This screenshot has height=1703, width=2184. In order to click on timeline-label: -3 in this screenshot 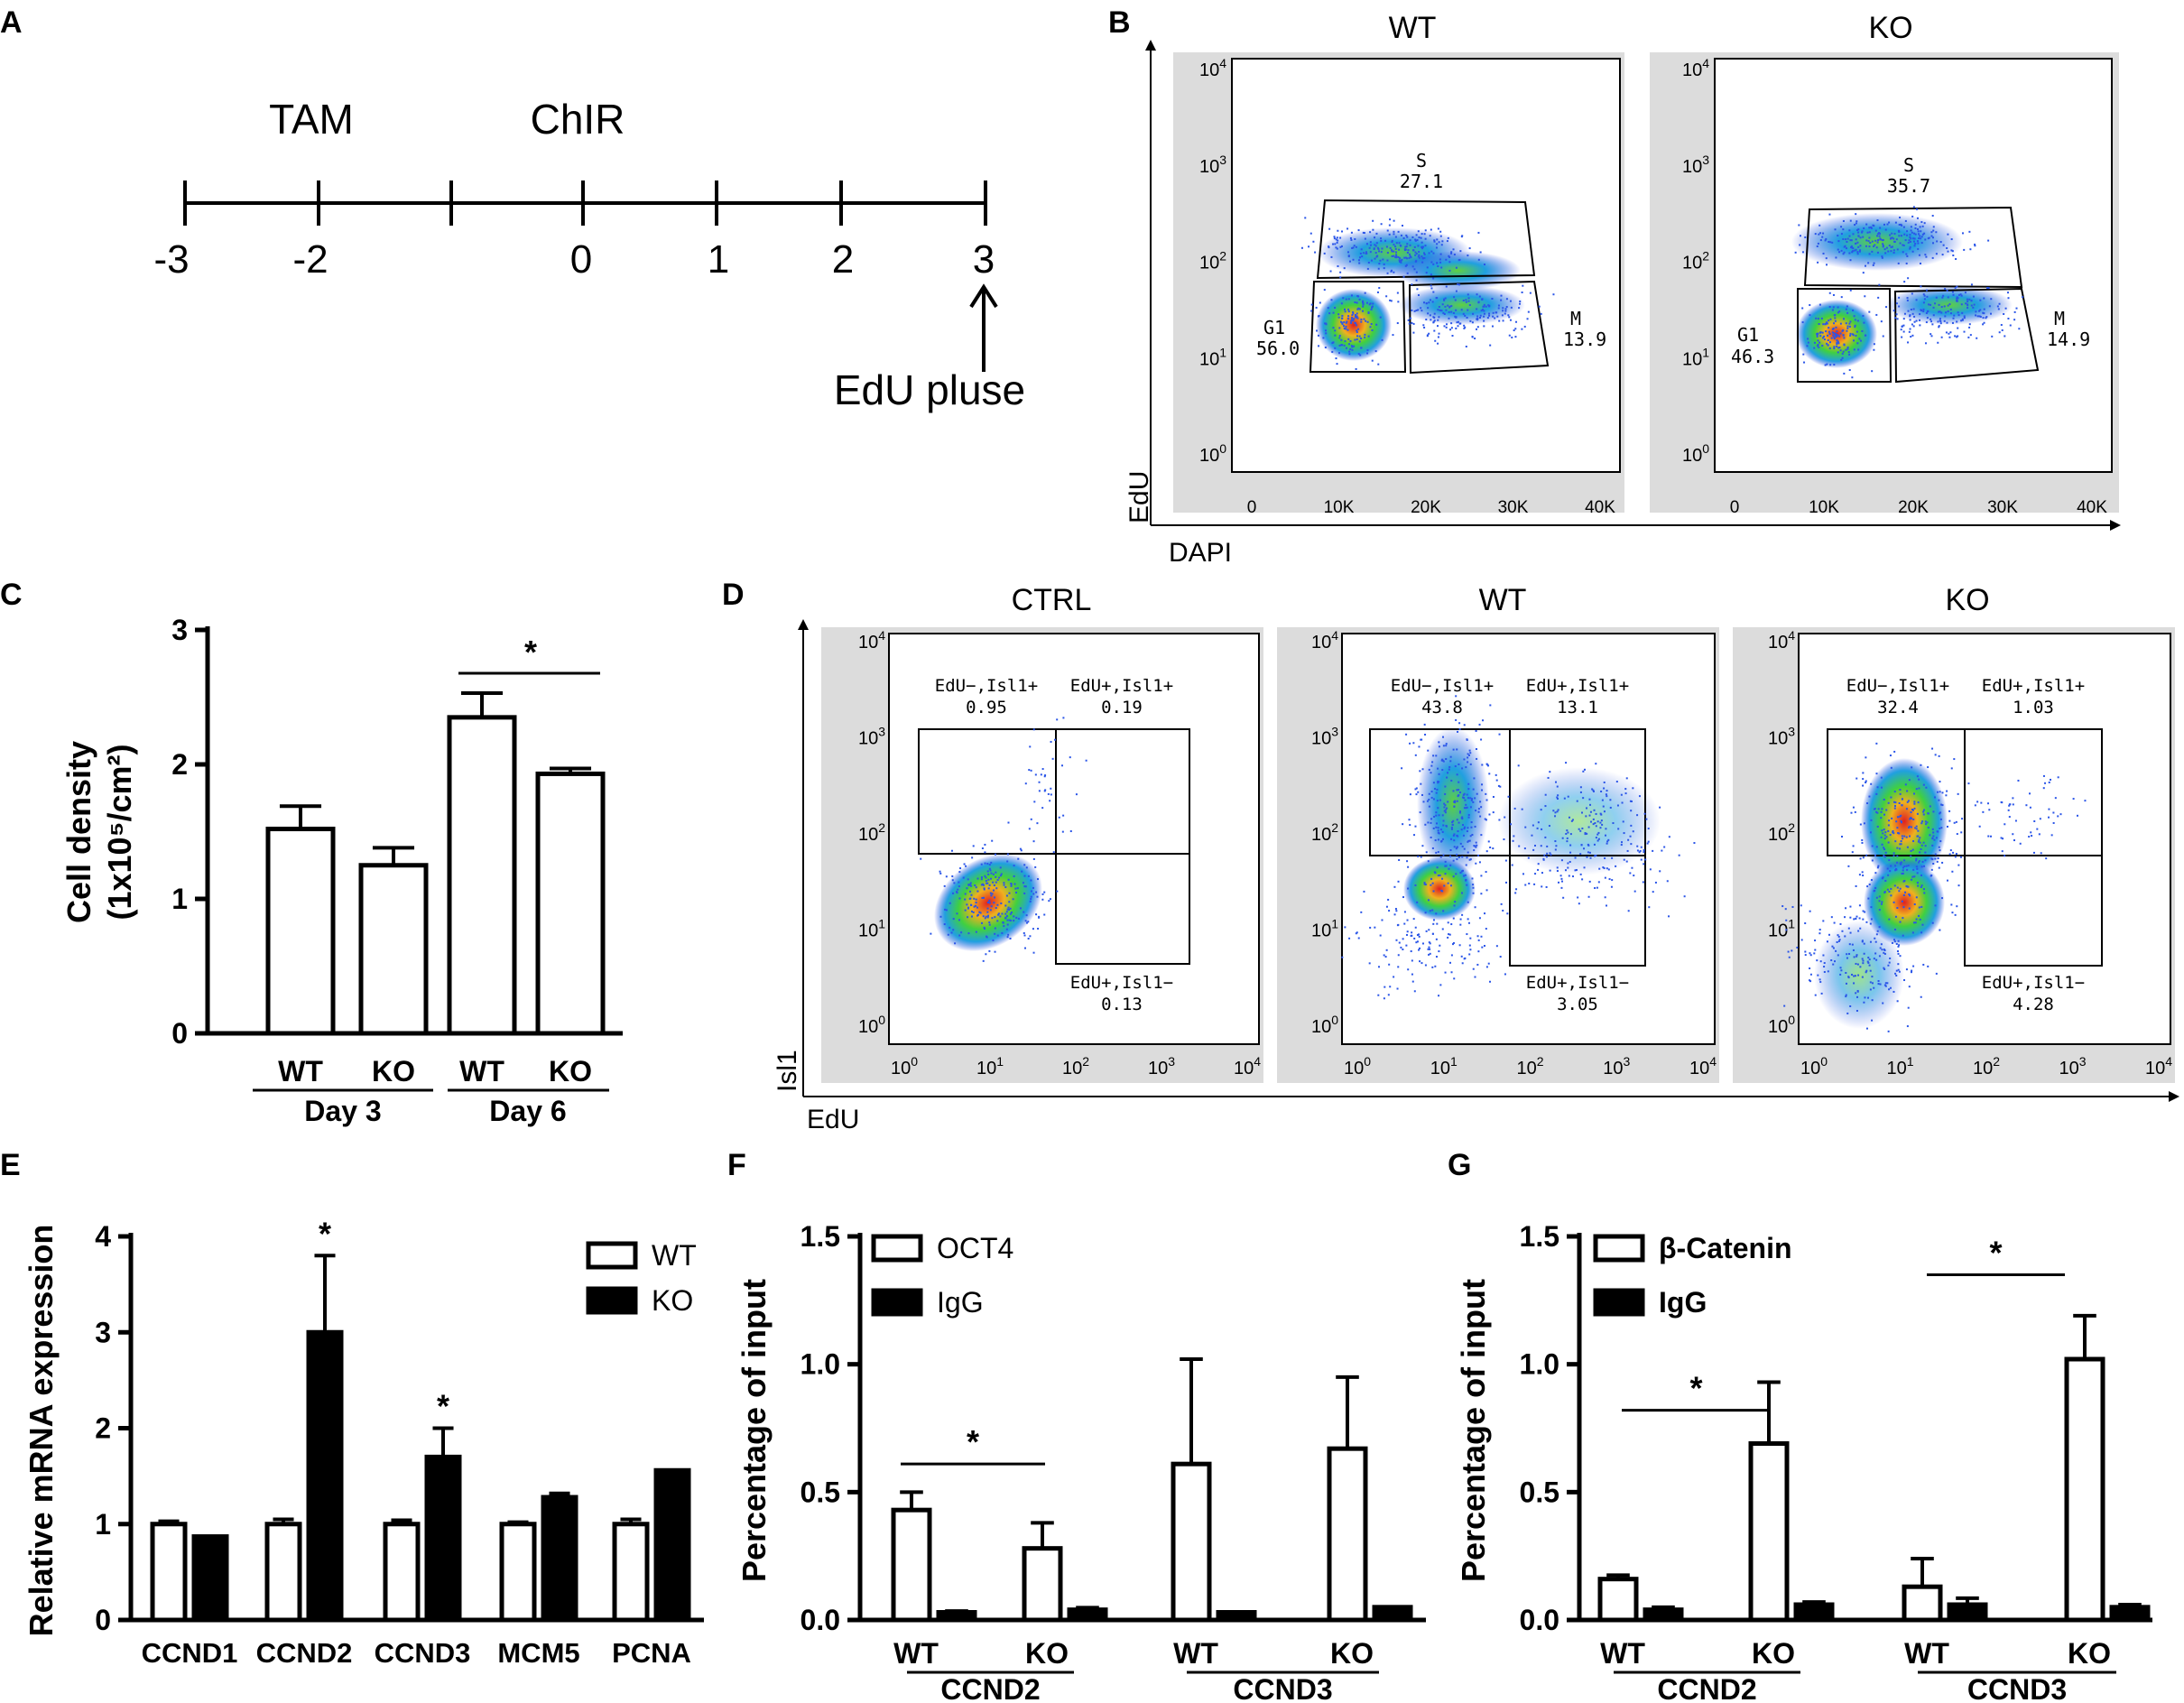, I will do `click(171, 259)`.